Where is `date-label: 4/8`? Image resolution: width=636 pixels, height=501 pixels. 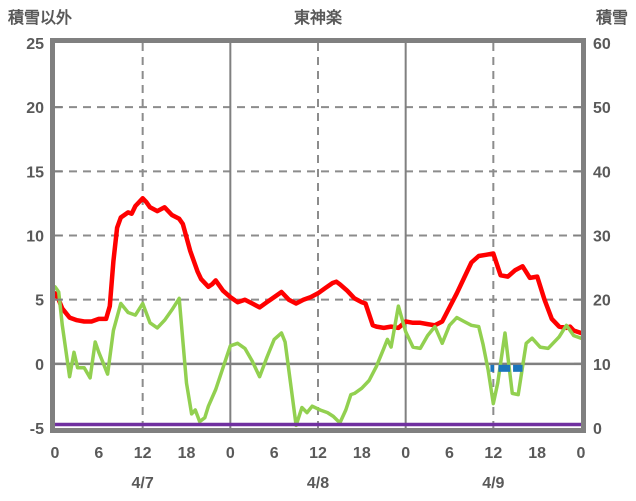 date-label: 4/8 is located at coordinates (318, 483).